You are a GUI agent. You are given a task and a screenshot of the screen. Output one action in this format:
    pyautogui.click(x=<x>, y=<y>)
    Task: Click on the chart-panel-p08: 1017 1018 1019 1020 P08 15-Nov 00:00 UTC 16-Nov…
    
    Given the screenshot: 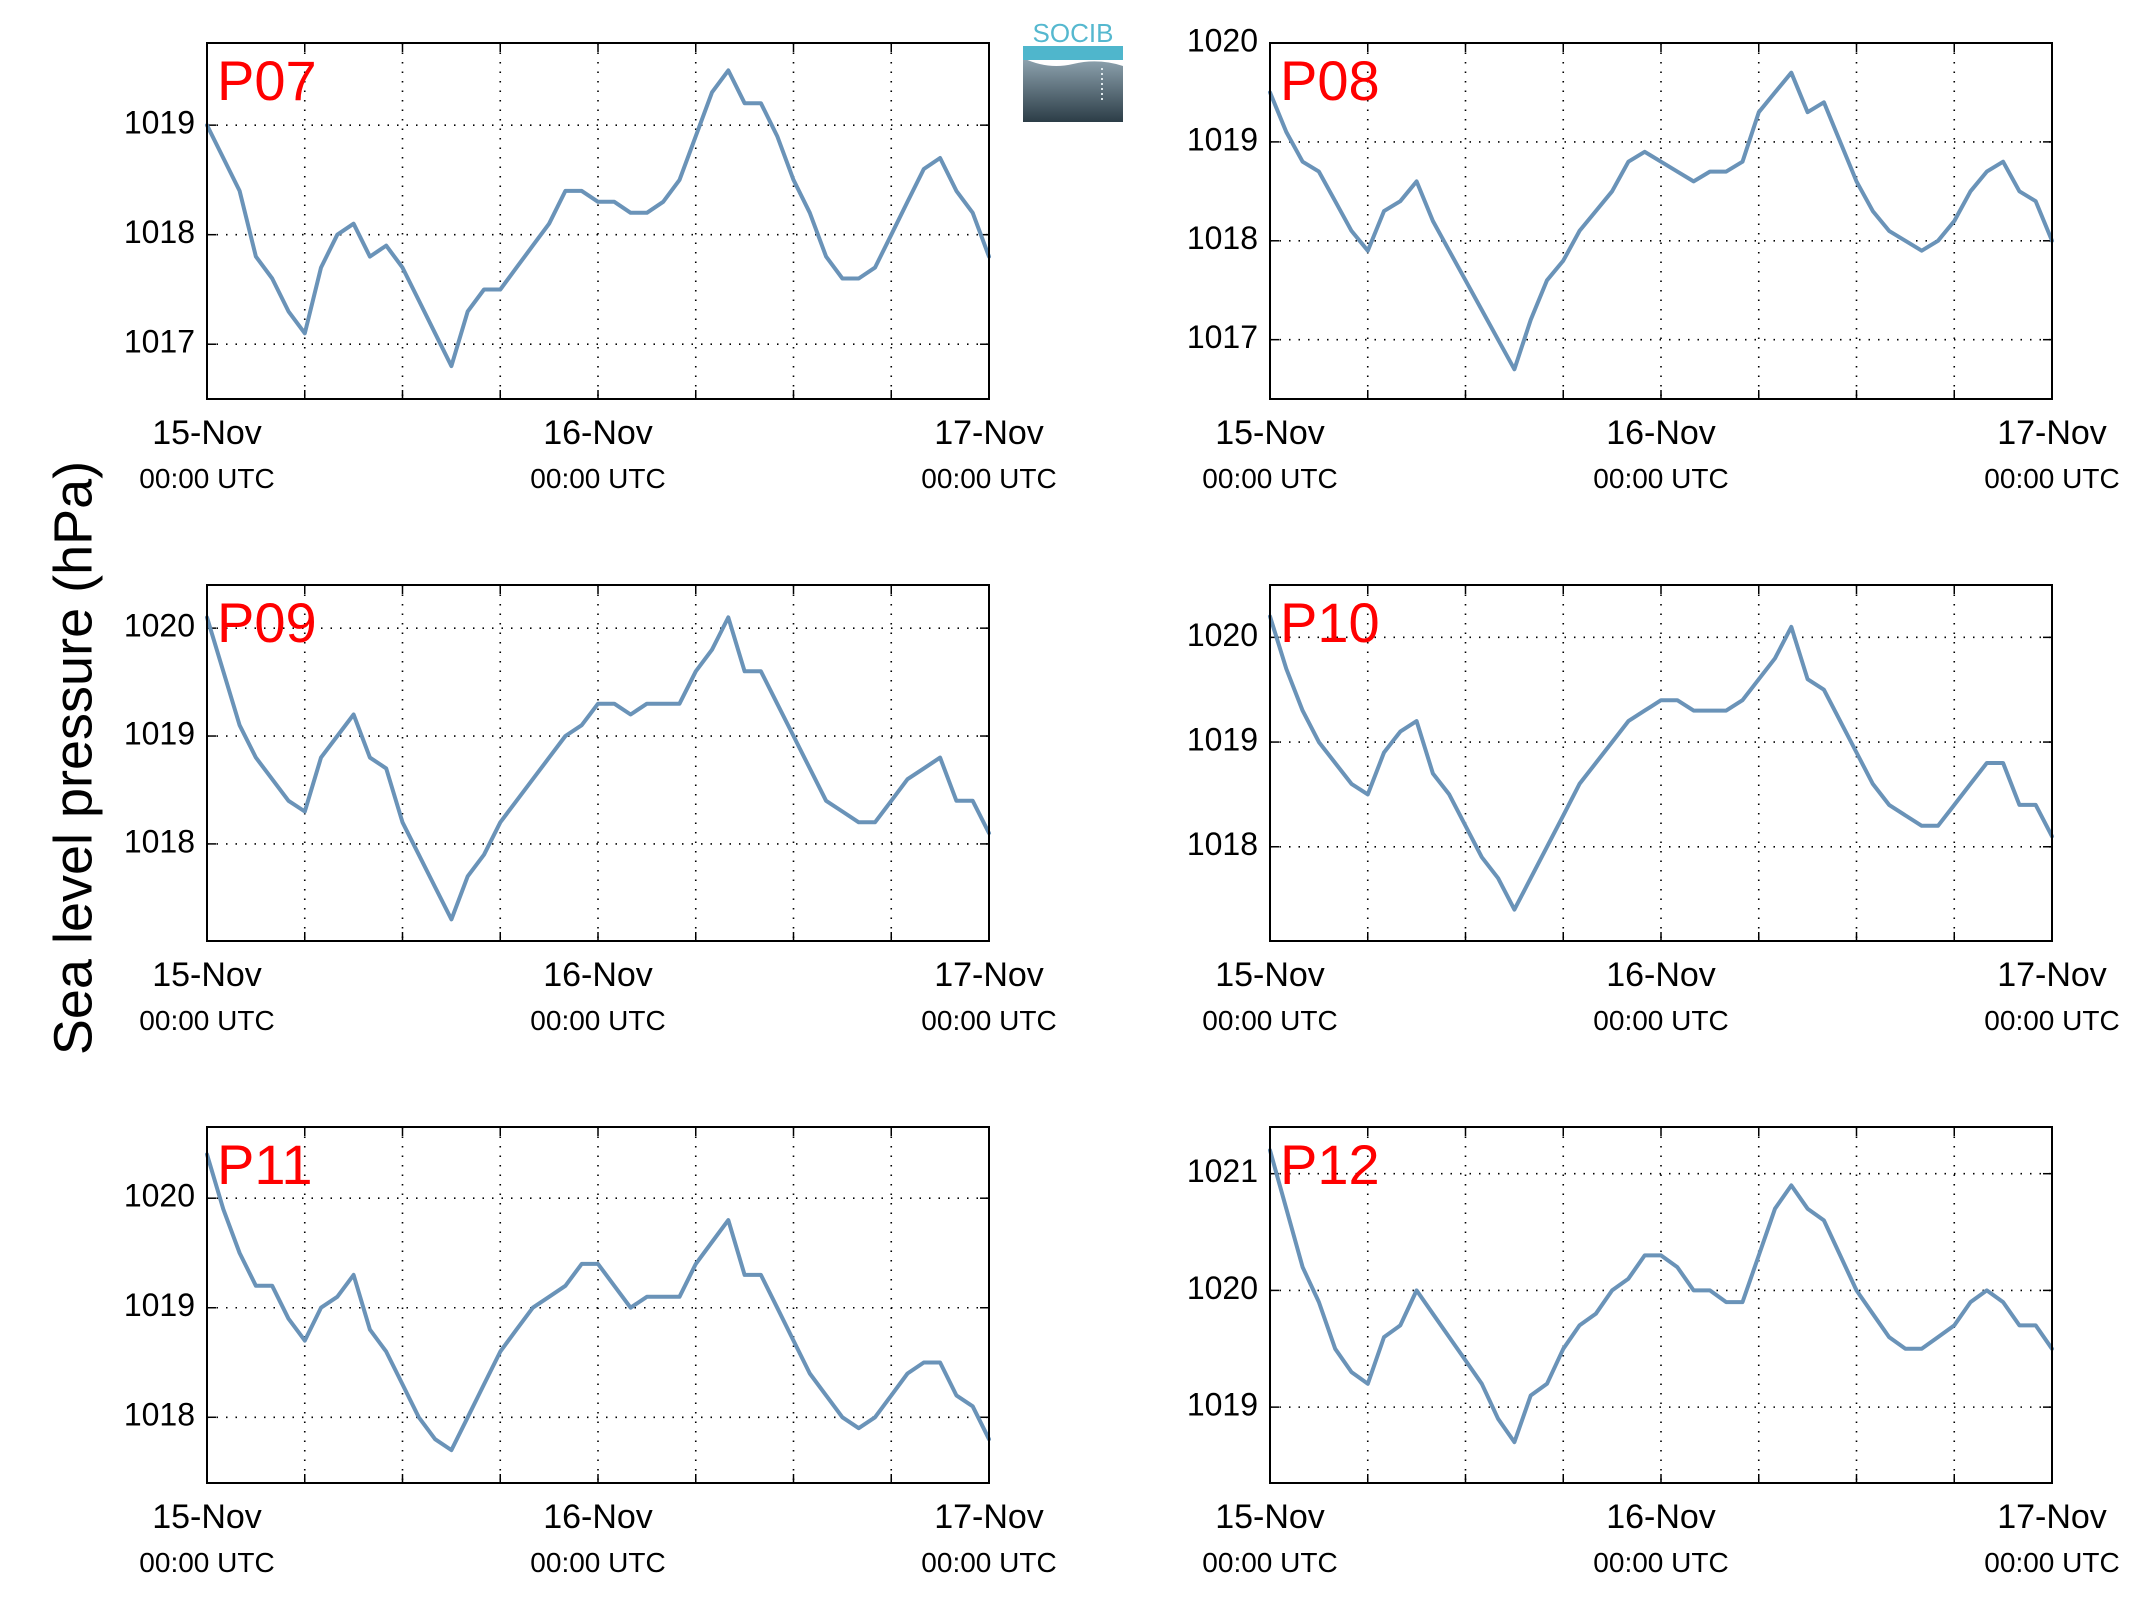 What is the action you would take?
    pyautogui.click(x=1653, y=258)
    